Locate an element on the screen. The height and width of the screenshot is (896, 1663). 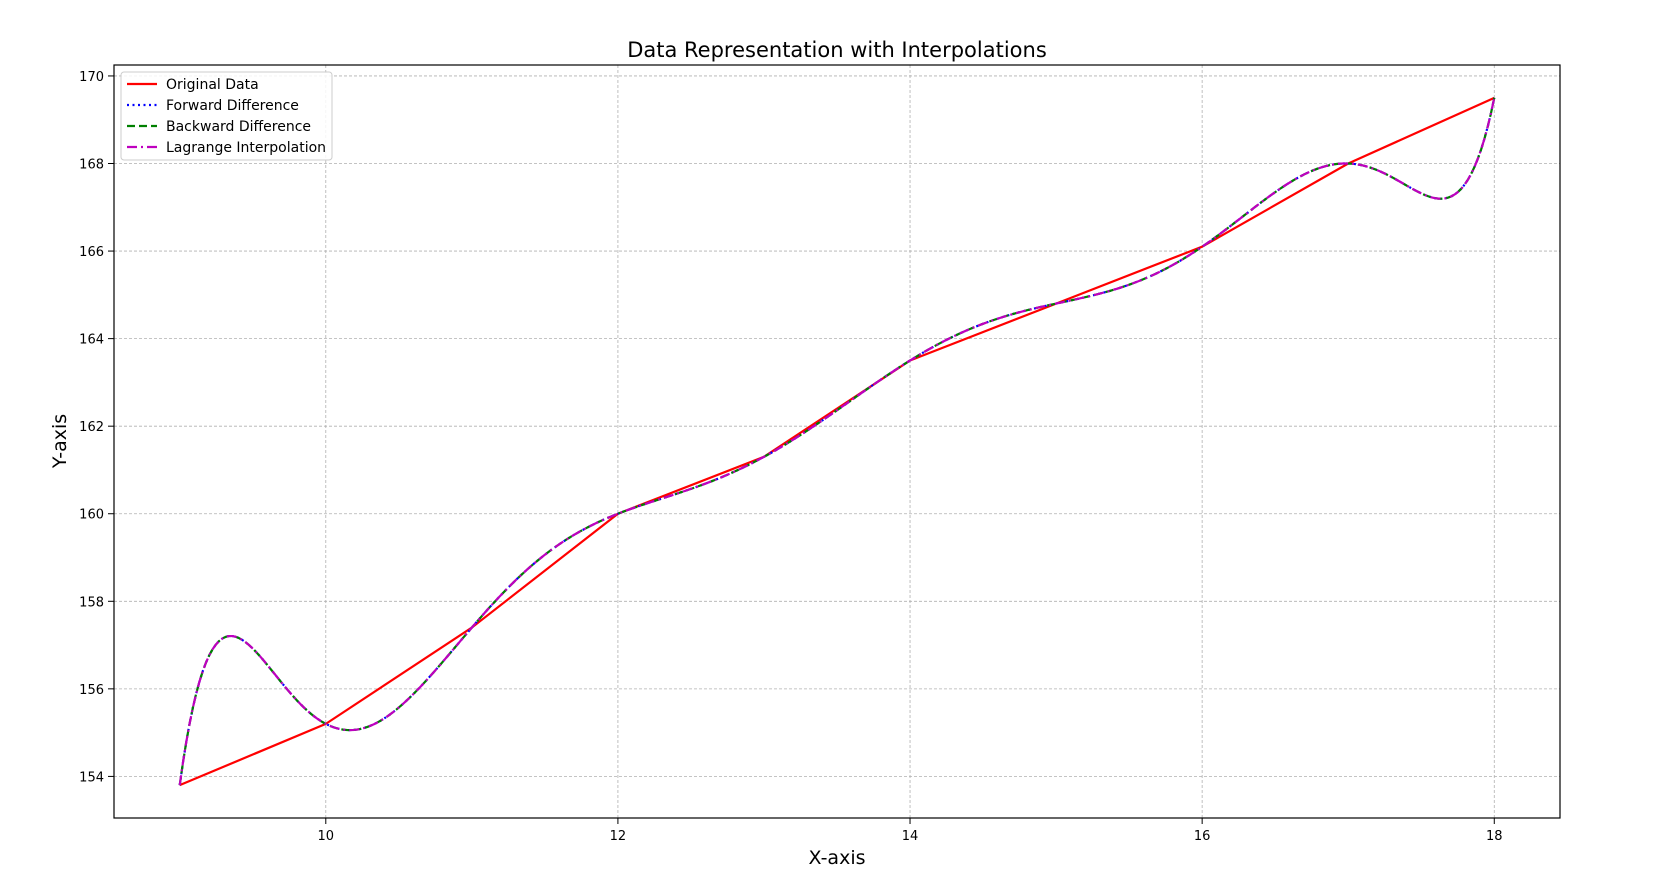
y-tick-label: 162 is located at coordinates (91, 427).